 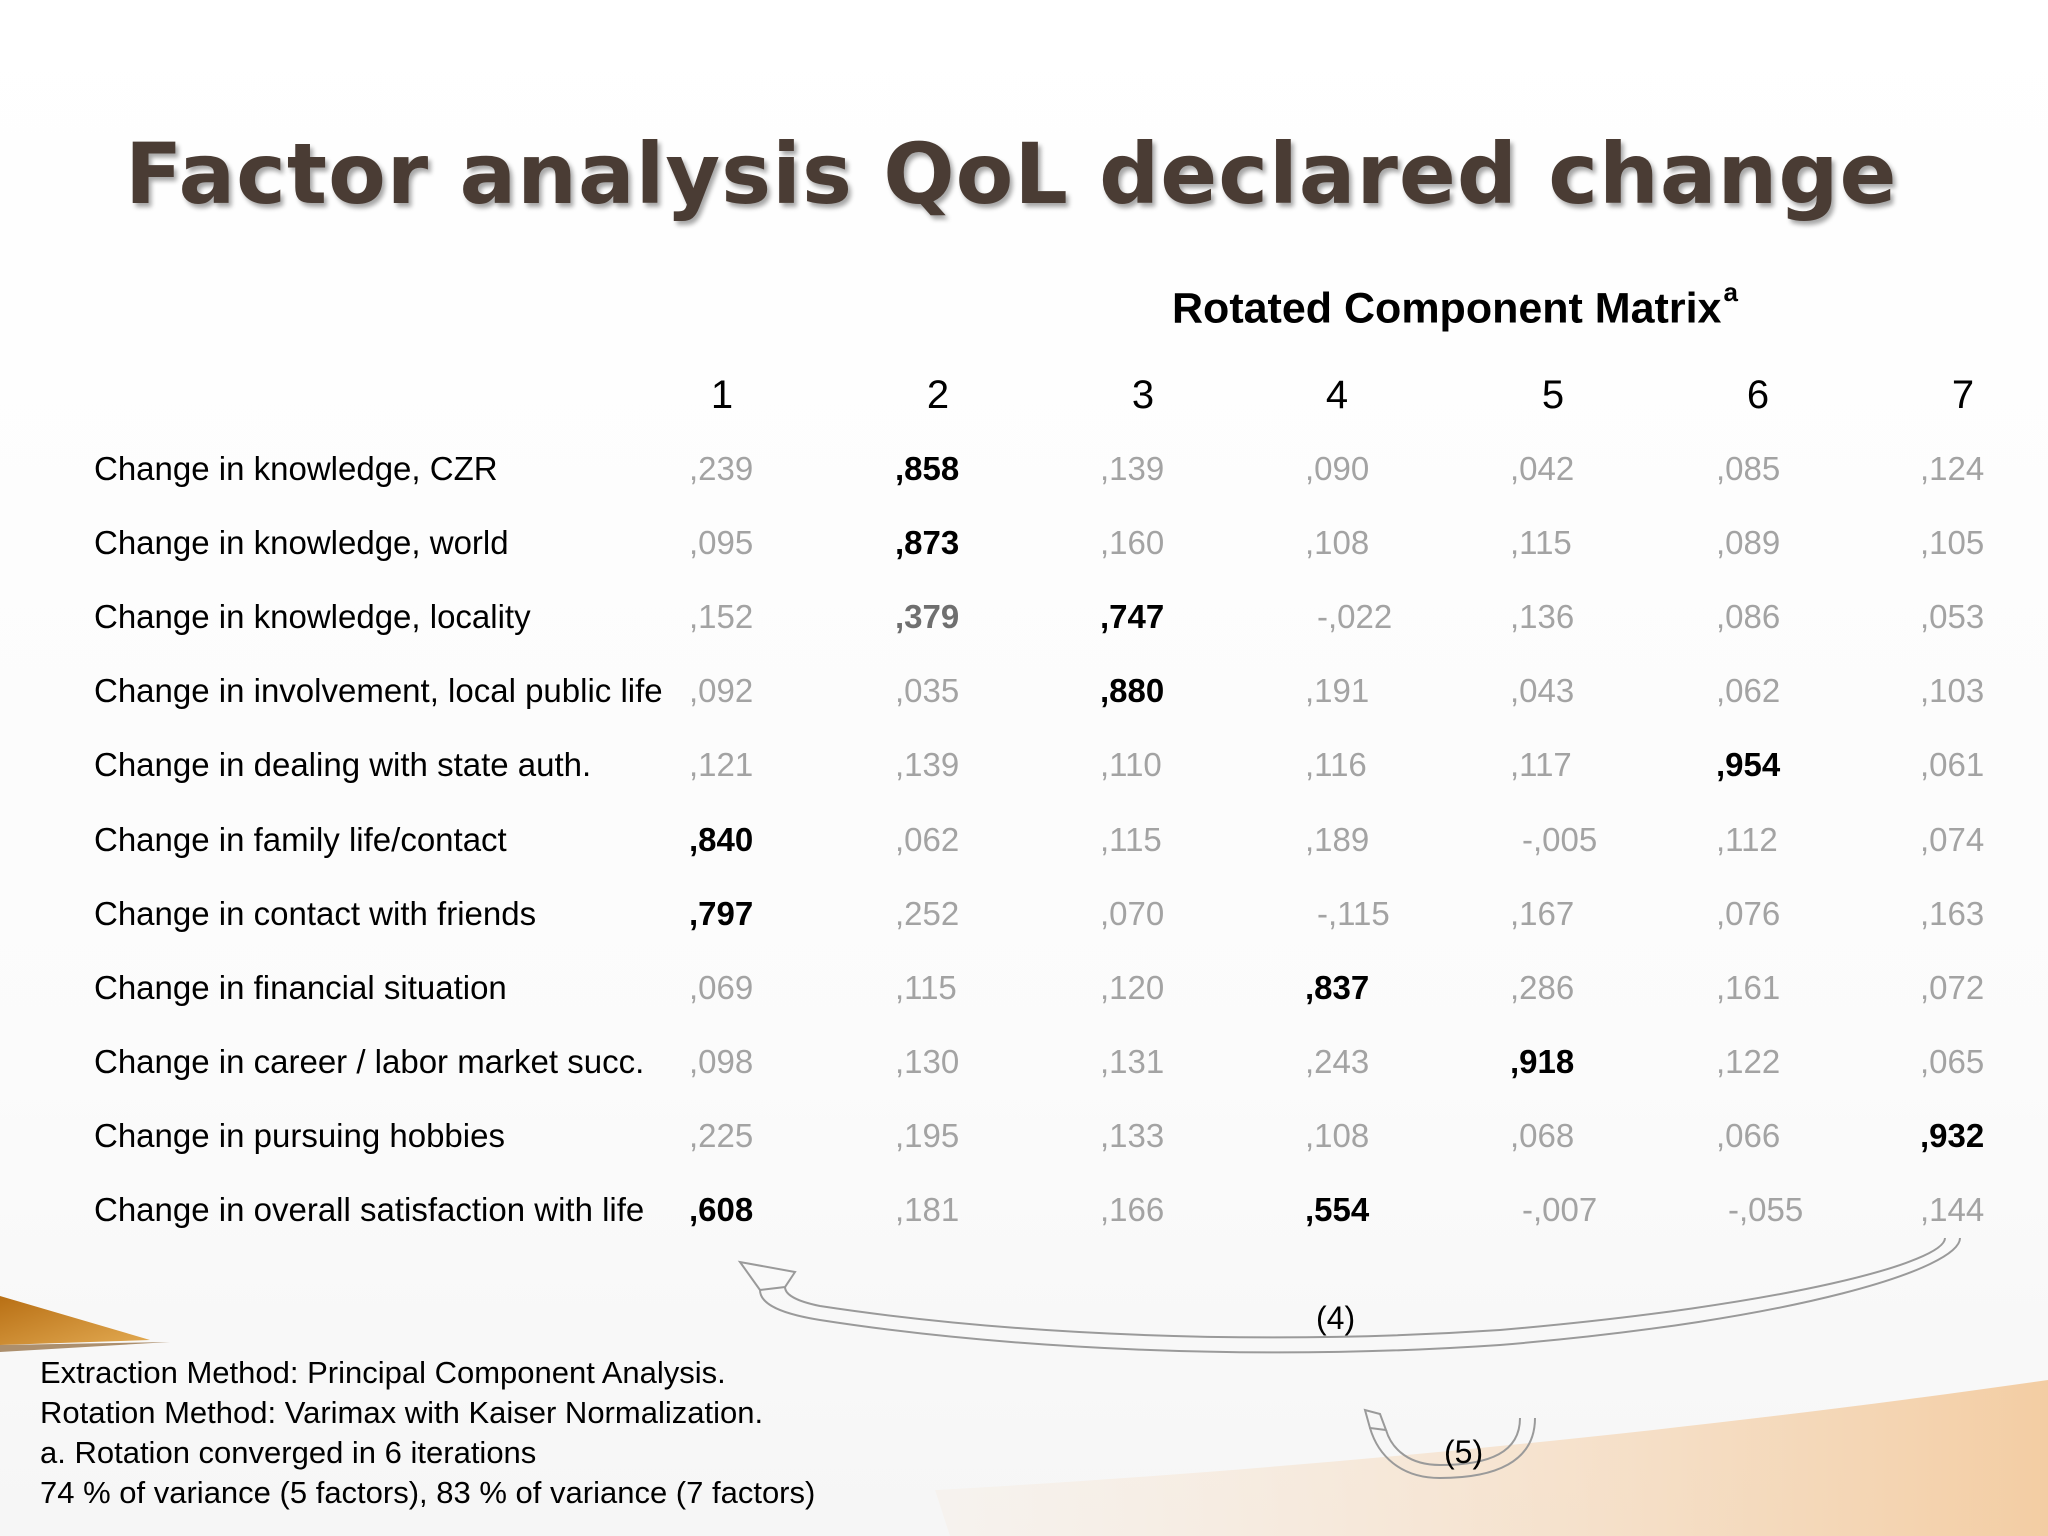 What do you see at coordinates (927, 1135) in the screenshot?
I see `loading-cell: ,195` at bounding box center [927, 1135].